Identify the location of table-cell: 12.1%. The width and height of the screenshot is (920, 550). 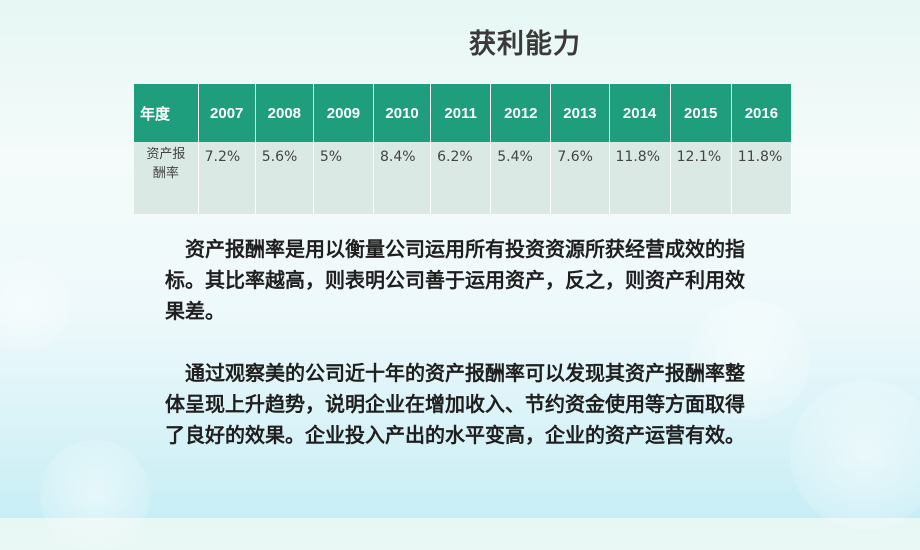
(701, 178).